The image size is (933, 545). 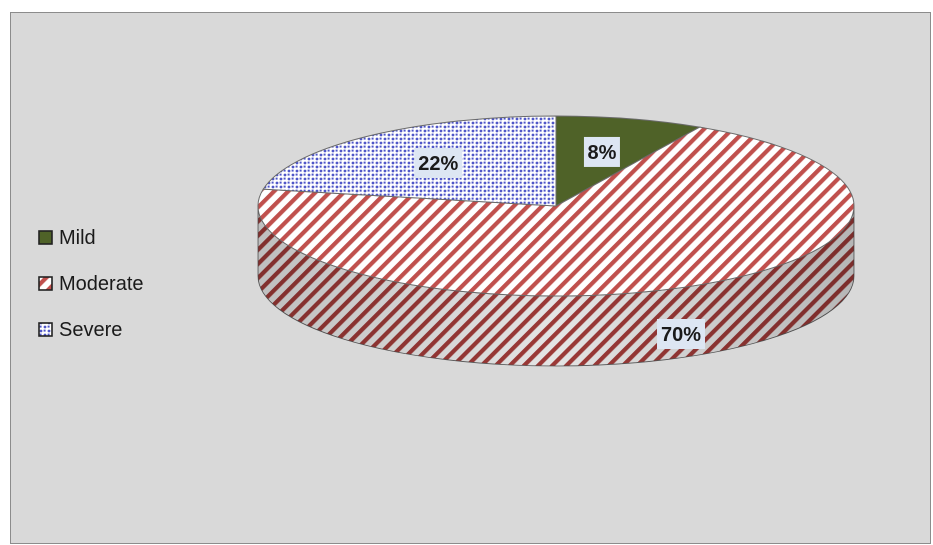 I want to click on data-label-text: 22%, so click(x=438, y=164).